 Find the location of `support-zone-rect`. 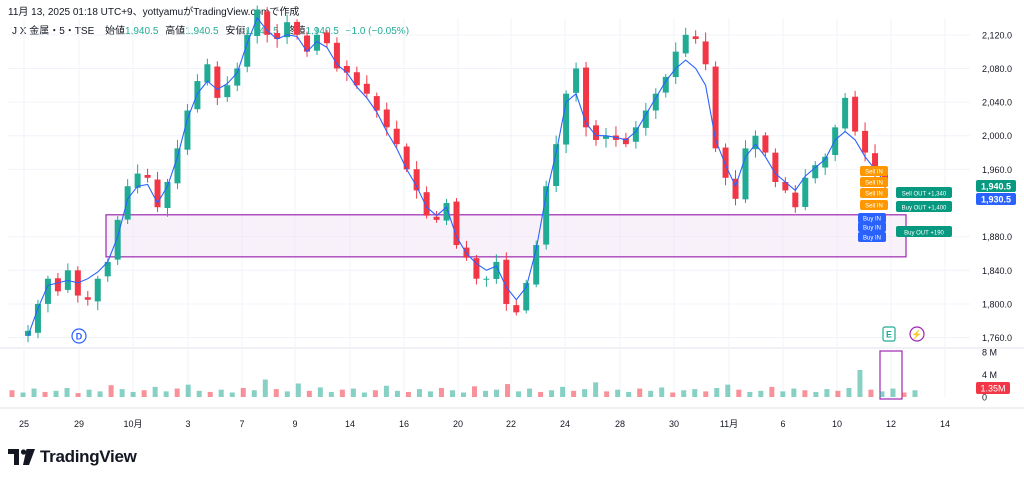

support-zone-rect is located at coordinates (506, 236).